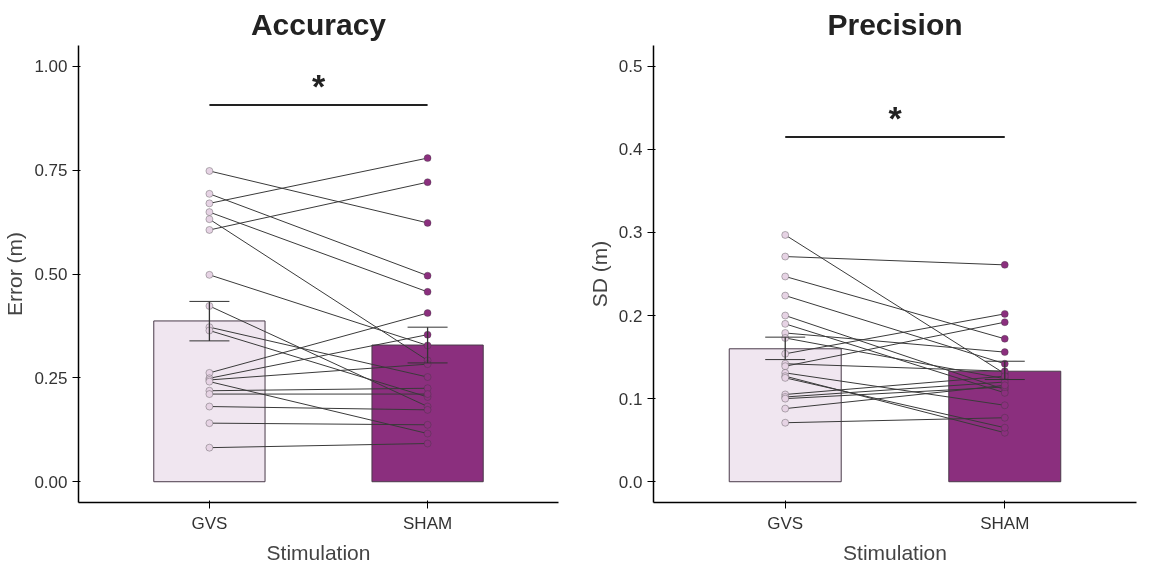 This screenshot has height=568, width=1161. What do you see at coordinates (630, 150) in the screenshot?
I see `y-tick-label: 0.4` at bounding box center [630, 150].